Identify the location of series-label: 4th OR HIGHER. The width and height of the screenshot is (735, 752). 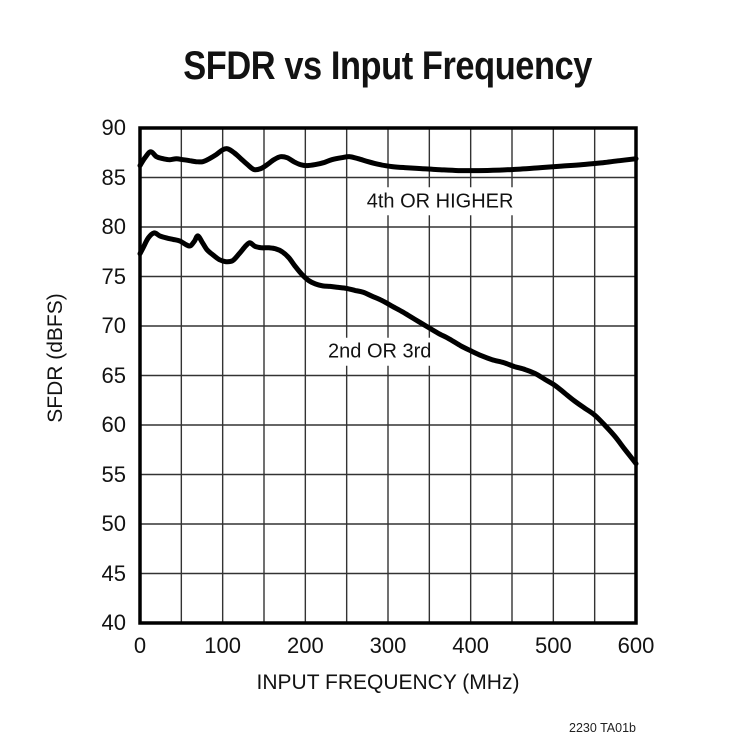
(440, 201).